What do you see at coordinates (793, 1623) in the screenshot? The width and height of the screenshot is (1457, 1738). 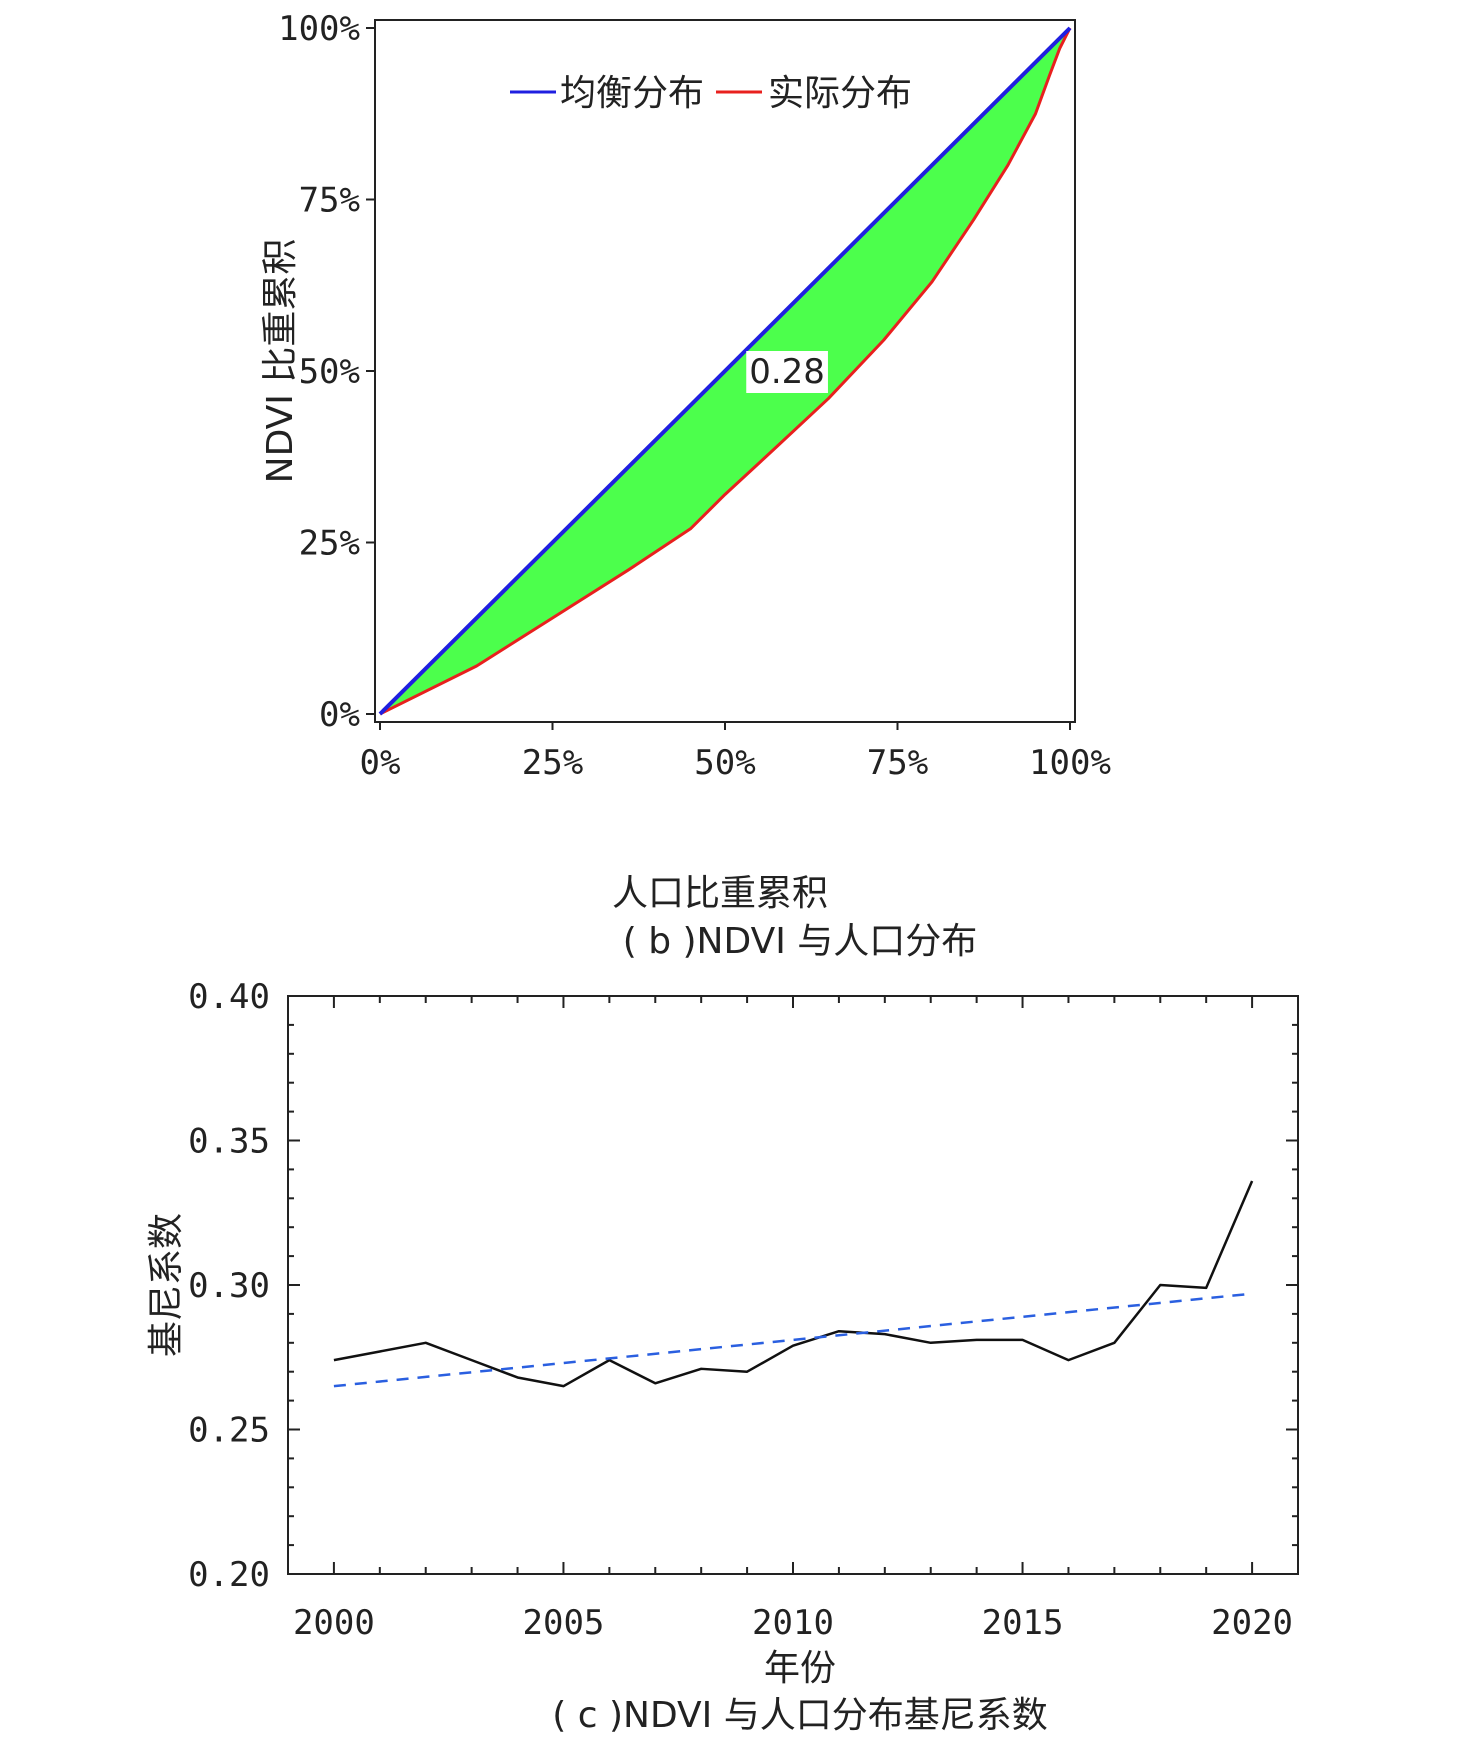 I see `x-tick-label: 2010` at bounding box center [793, 1623].